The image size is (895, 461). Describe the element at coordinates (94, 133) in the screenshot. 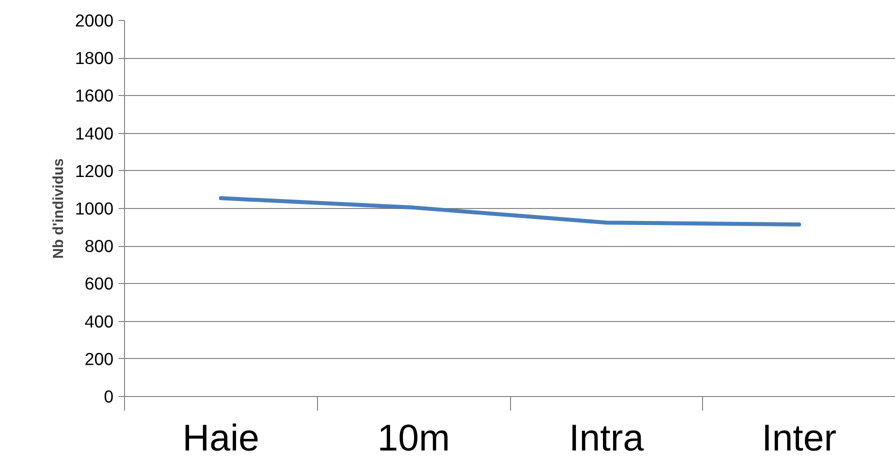

I see `y-tick-label: 1400` at that location.